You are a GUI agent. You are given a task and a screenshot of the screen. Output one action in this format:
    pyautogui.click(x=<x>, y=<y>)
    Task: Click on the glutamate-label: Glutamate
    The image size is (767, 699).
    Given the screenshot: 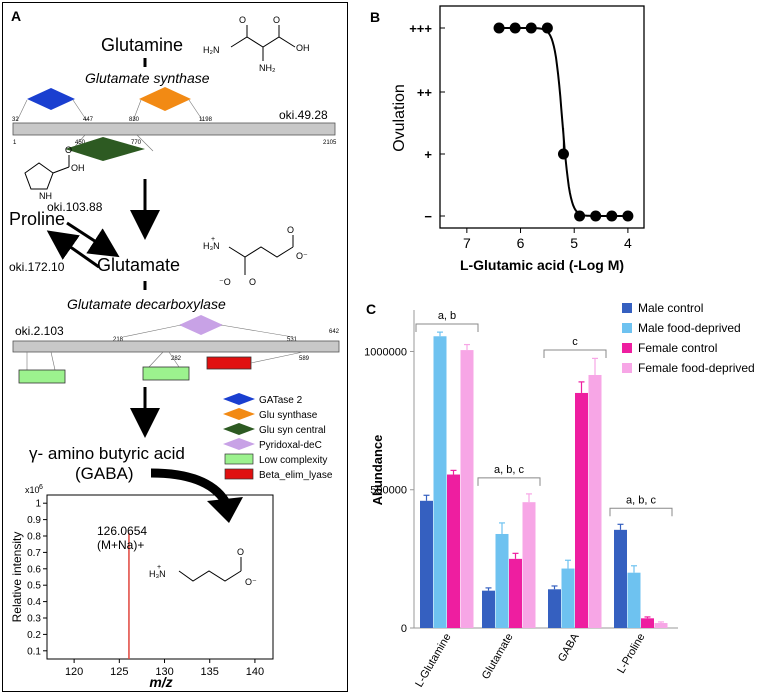 What is the action you would take?
    pyautogui.click(x=138, y=265)
    